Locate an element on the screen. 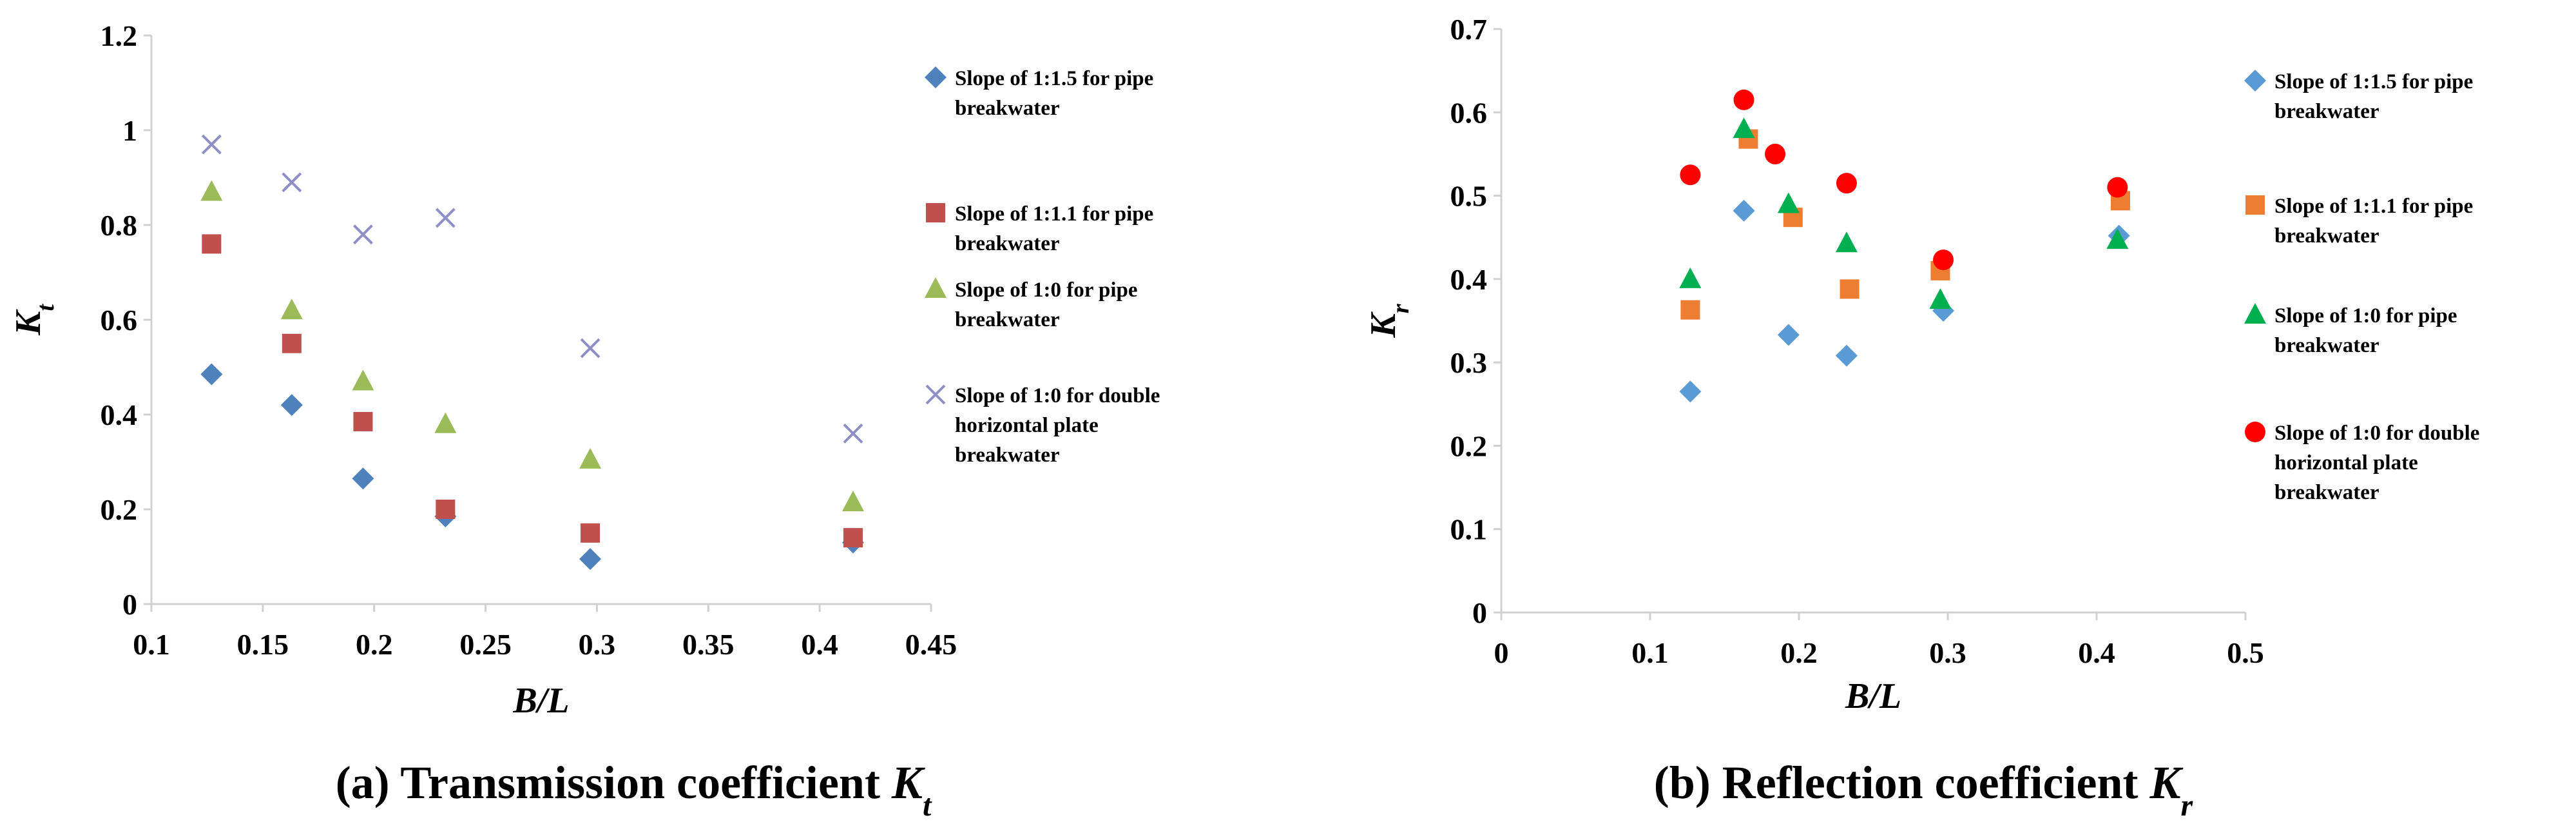  b-legend-label-4: Slope of 1:0 for double is located at coordinates (2377, 433).